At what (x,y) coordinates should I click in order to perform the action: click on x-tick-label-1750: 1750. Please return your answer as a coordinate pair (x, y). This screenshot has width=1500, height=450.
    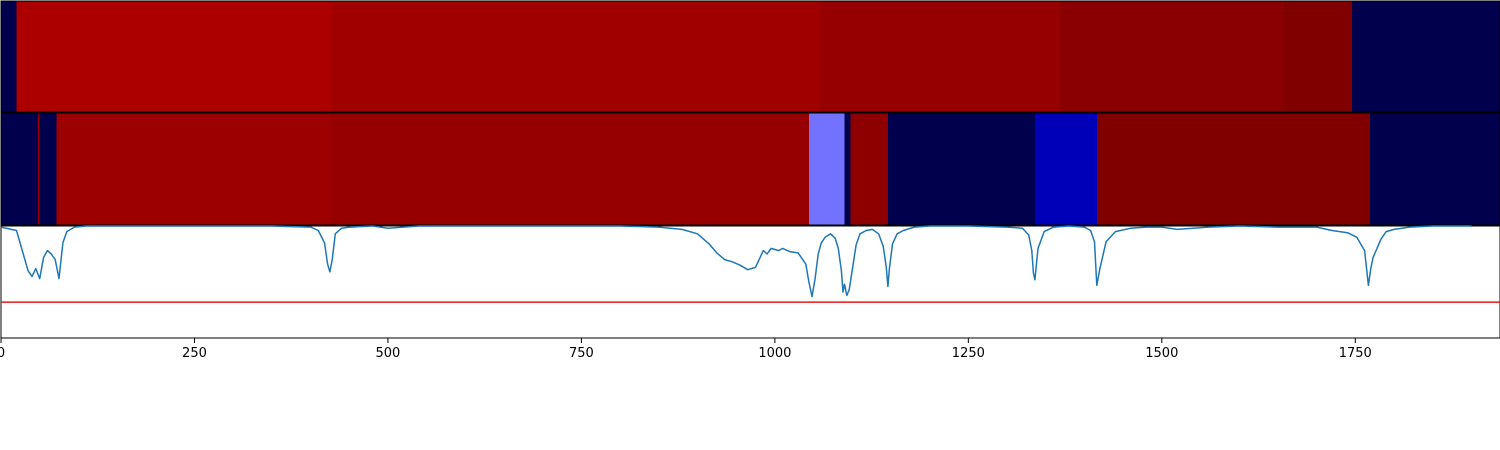
    Looking at the image, I should click on (1355, 353).